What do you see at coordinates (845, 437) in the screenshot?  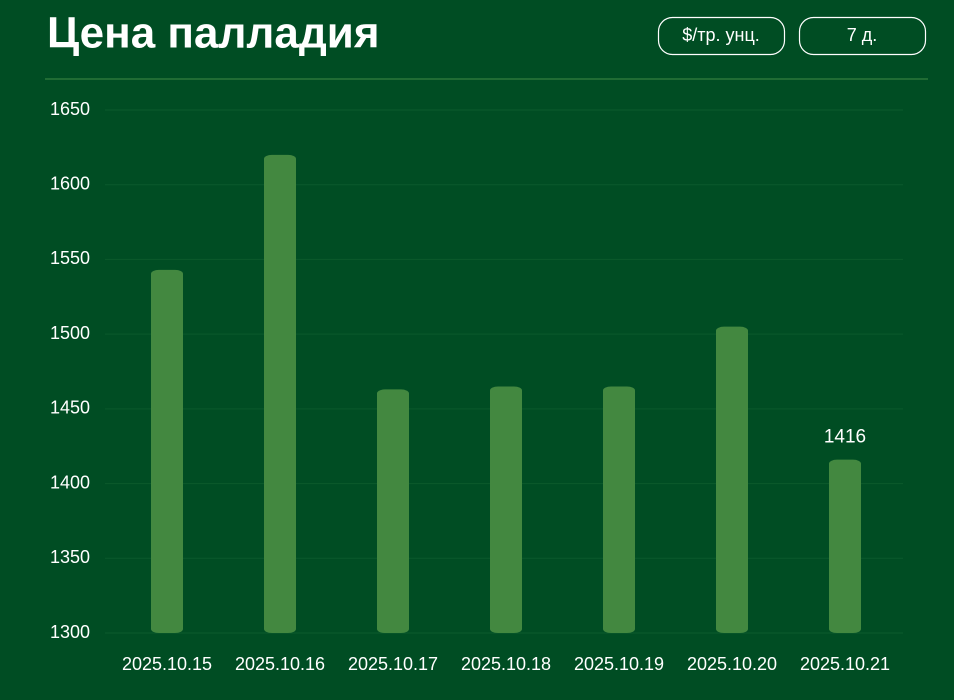 I see `data-label: 1416` at bounding box center [845, 437].